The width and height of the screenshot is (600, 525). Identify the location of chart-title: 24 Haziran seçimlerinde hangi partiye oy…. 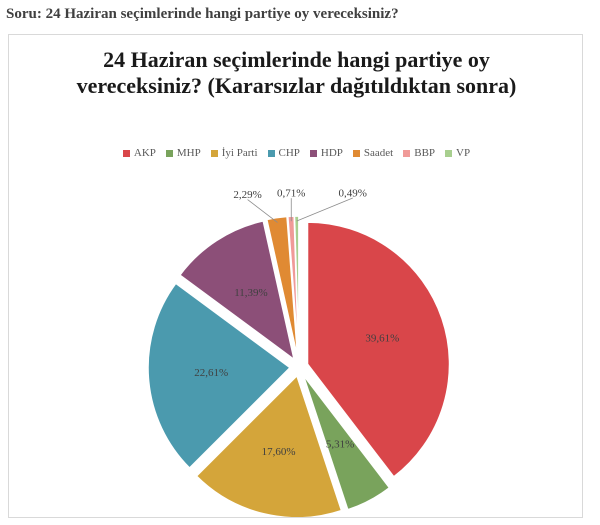
(296, 72).